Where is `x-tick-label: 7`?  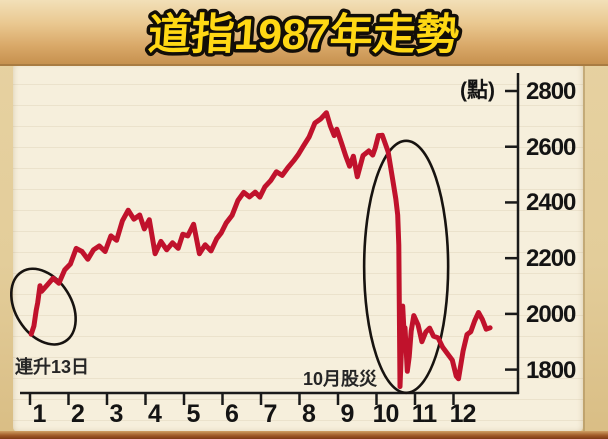 x-tick-label: 7 is located at coordinates (270, 414).